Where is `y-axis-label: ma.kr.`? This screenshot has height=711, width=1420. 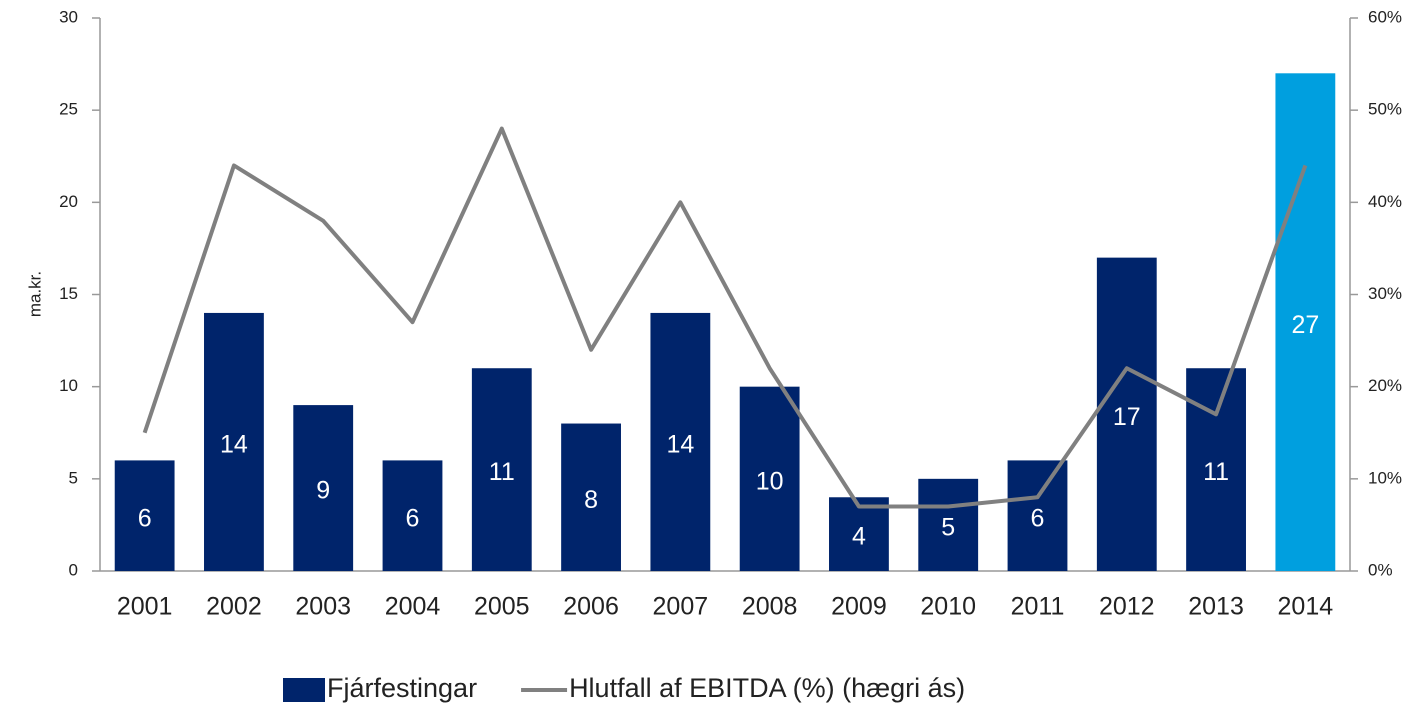 y-axis-label: ma.kr. is located at coordinates (34, 294).